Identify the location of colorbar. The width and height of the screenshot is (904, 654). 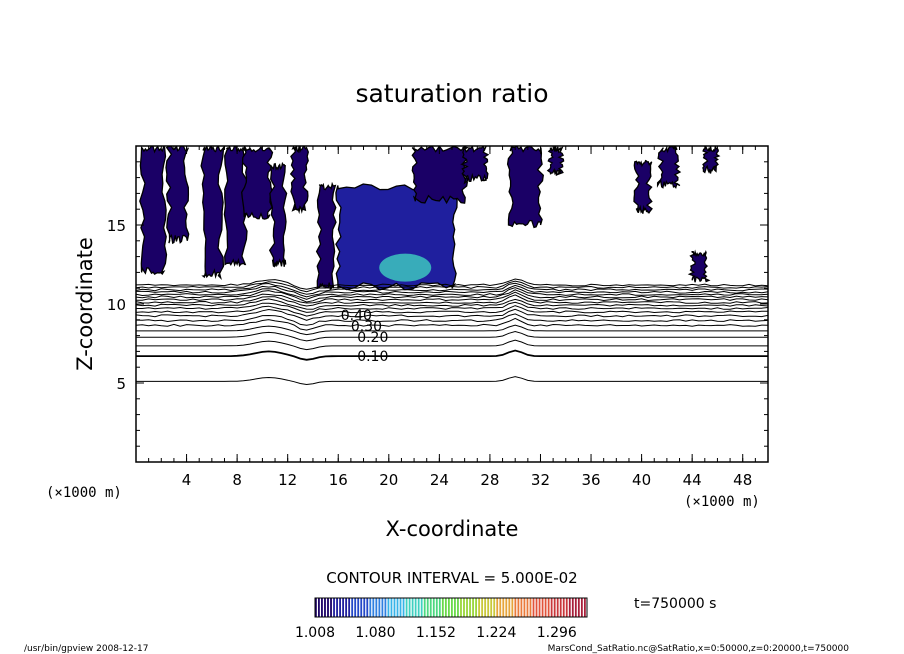
(451, 607).